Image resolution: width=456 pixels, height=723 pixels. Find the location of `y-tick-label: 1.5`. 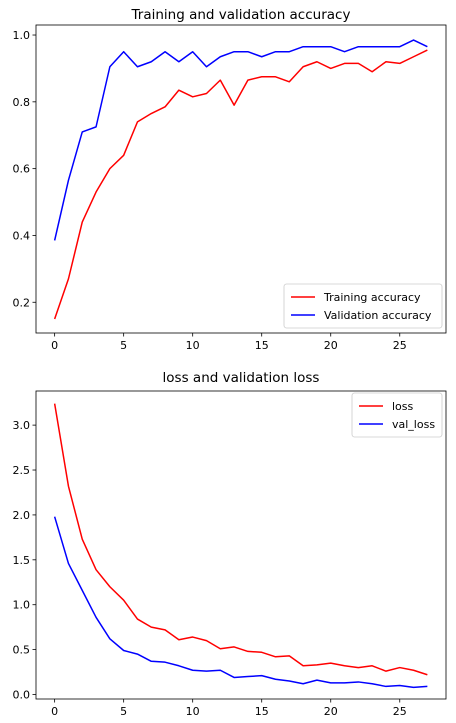

y-tick-label: 1.5 is located at coordinates (22, 560).